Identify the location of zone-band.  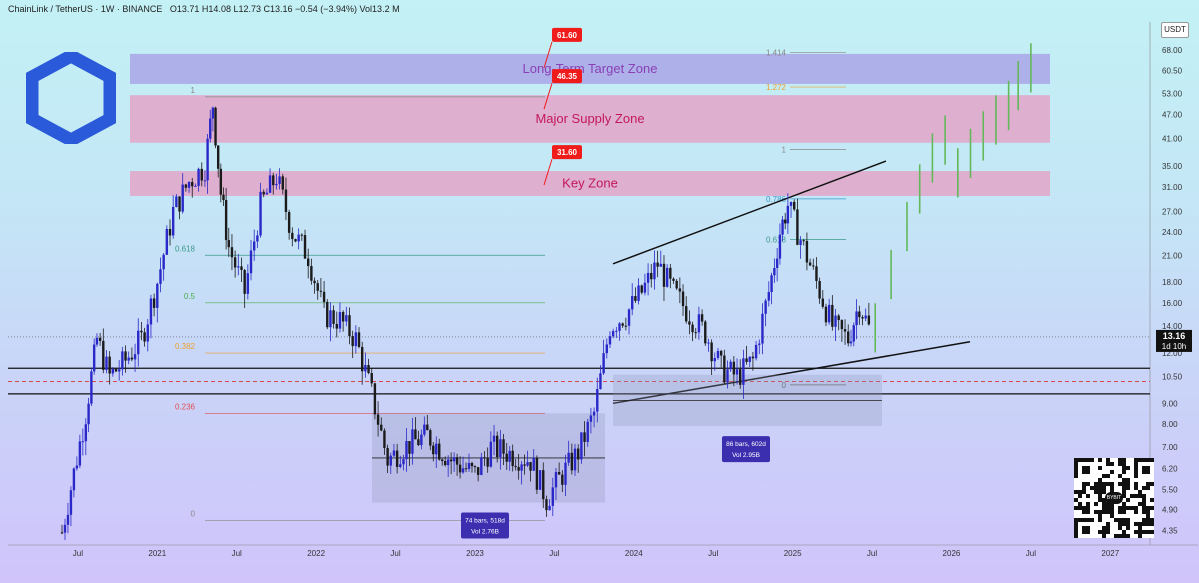
(590, 119).